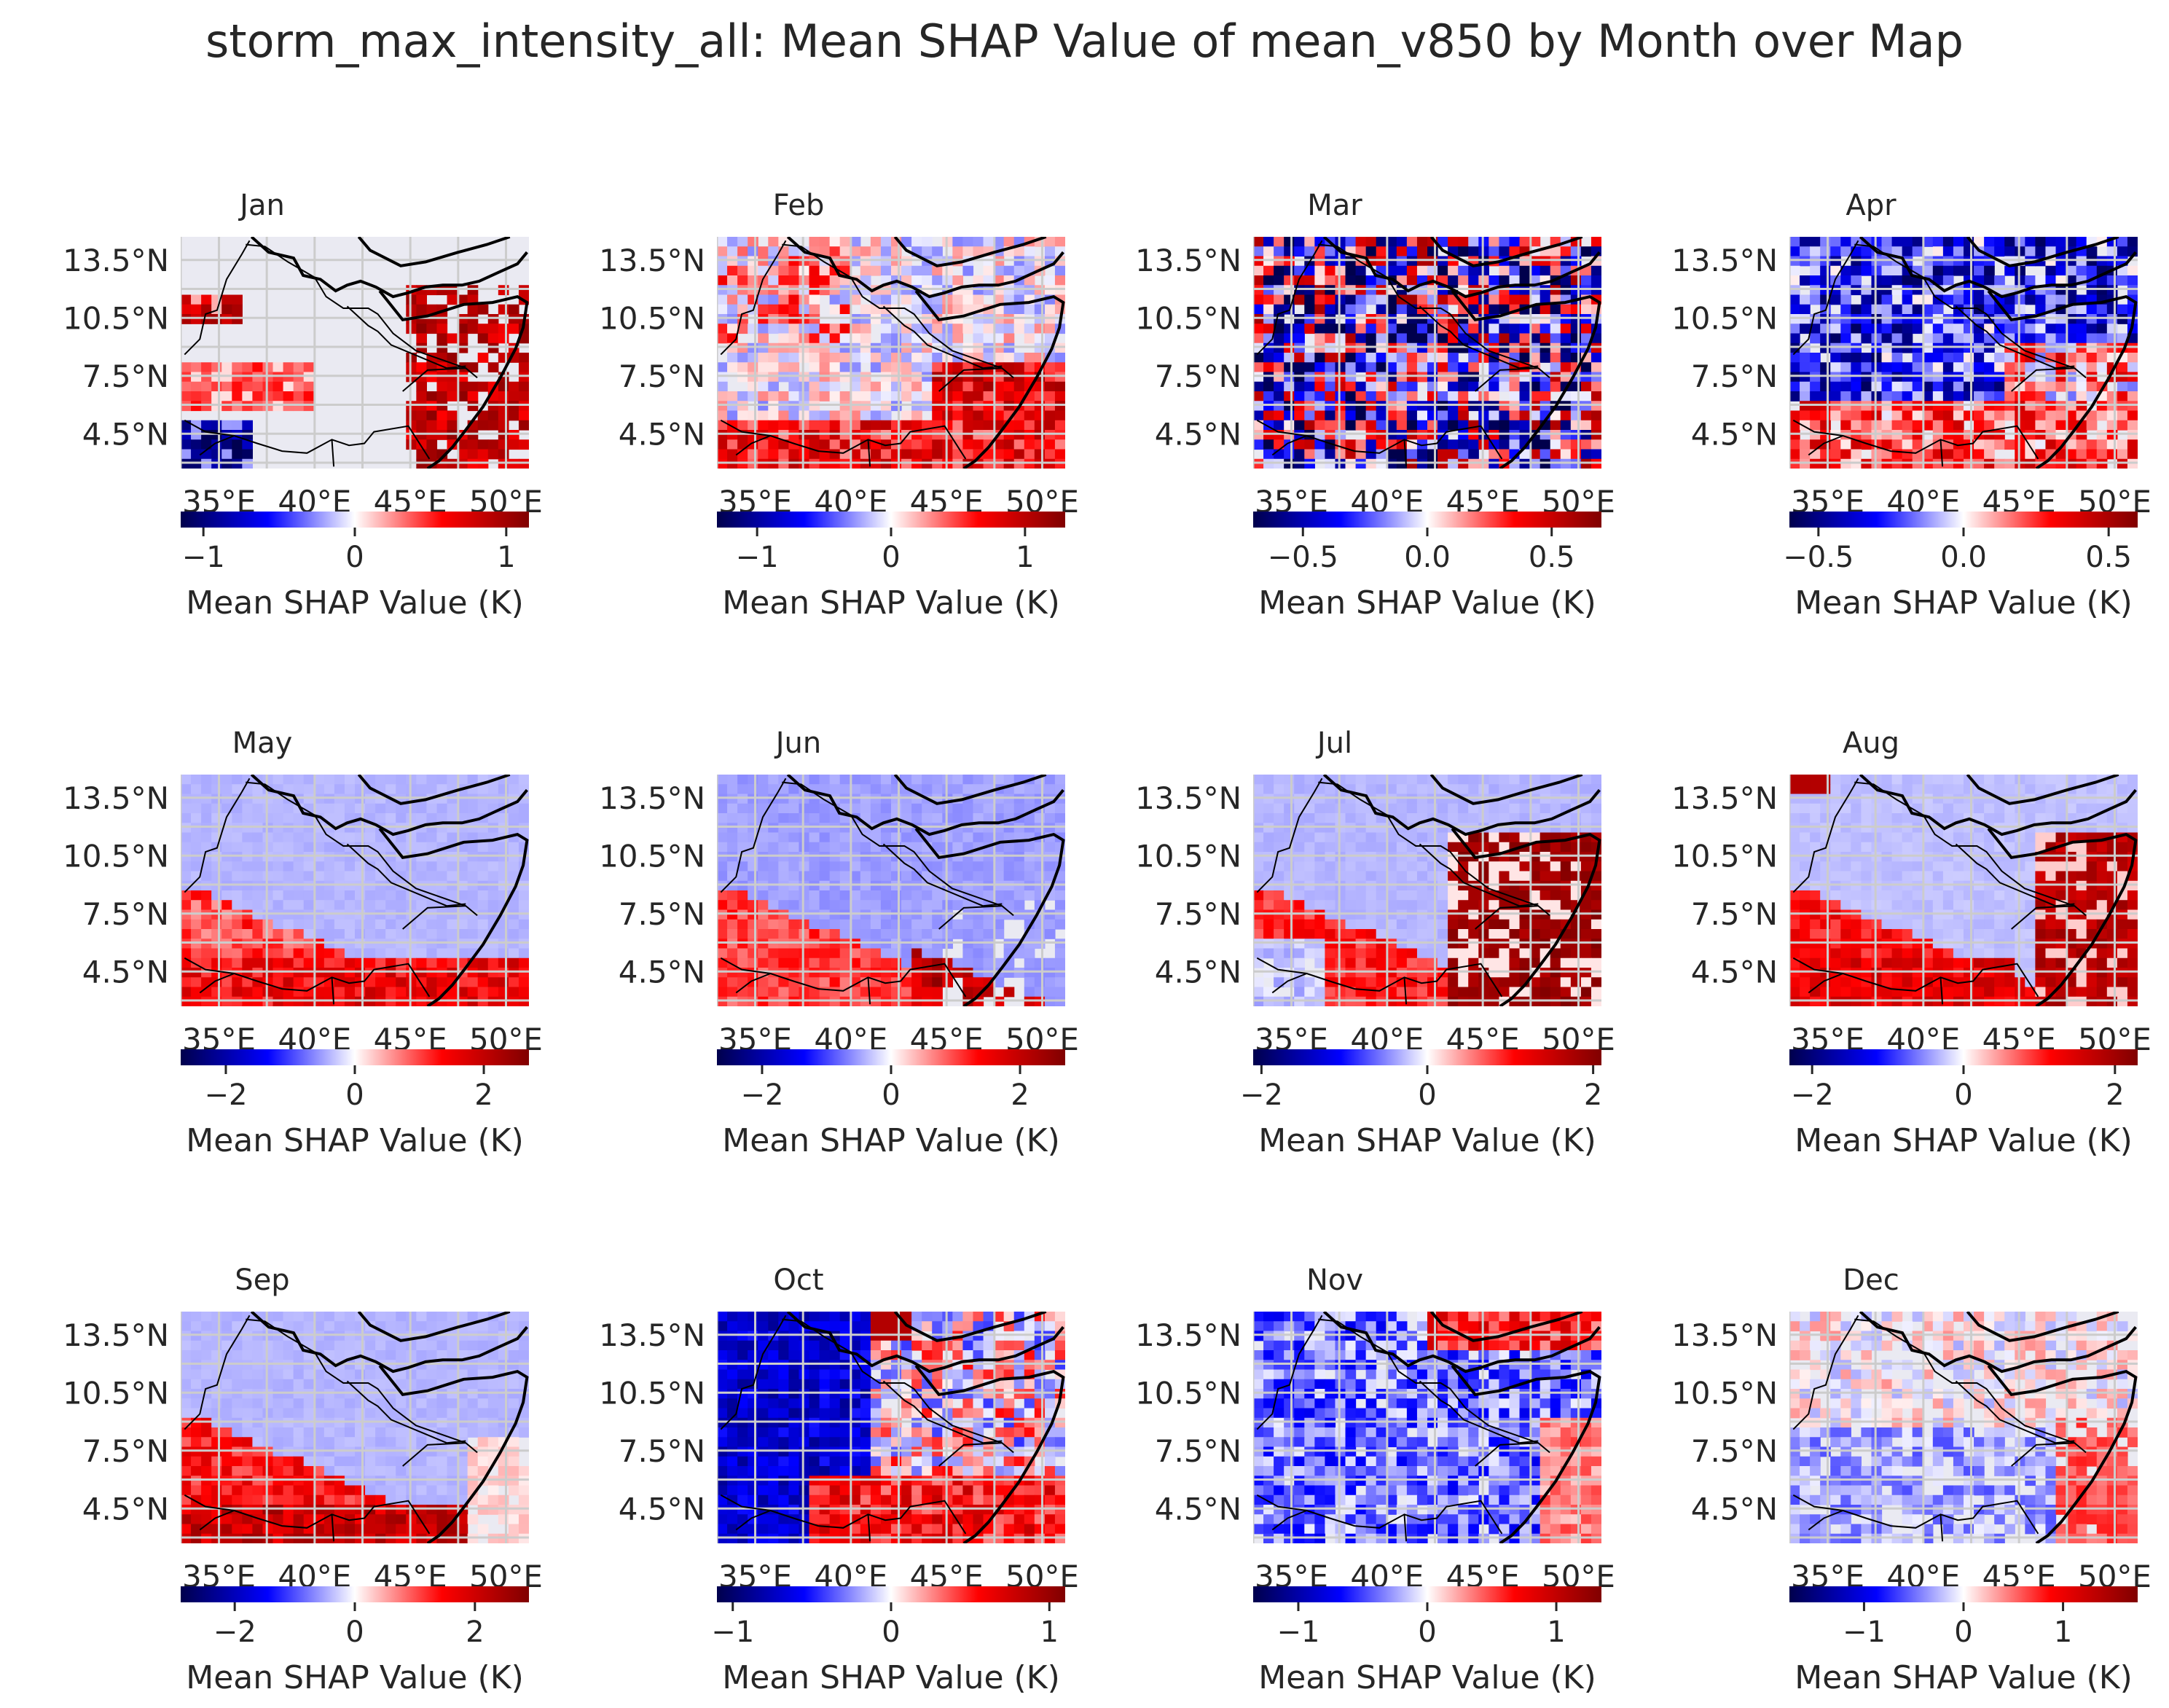  Describe the element at coordinates (1427, 353) in the screenshot. I see `heatmap-cells` at that location.